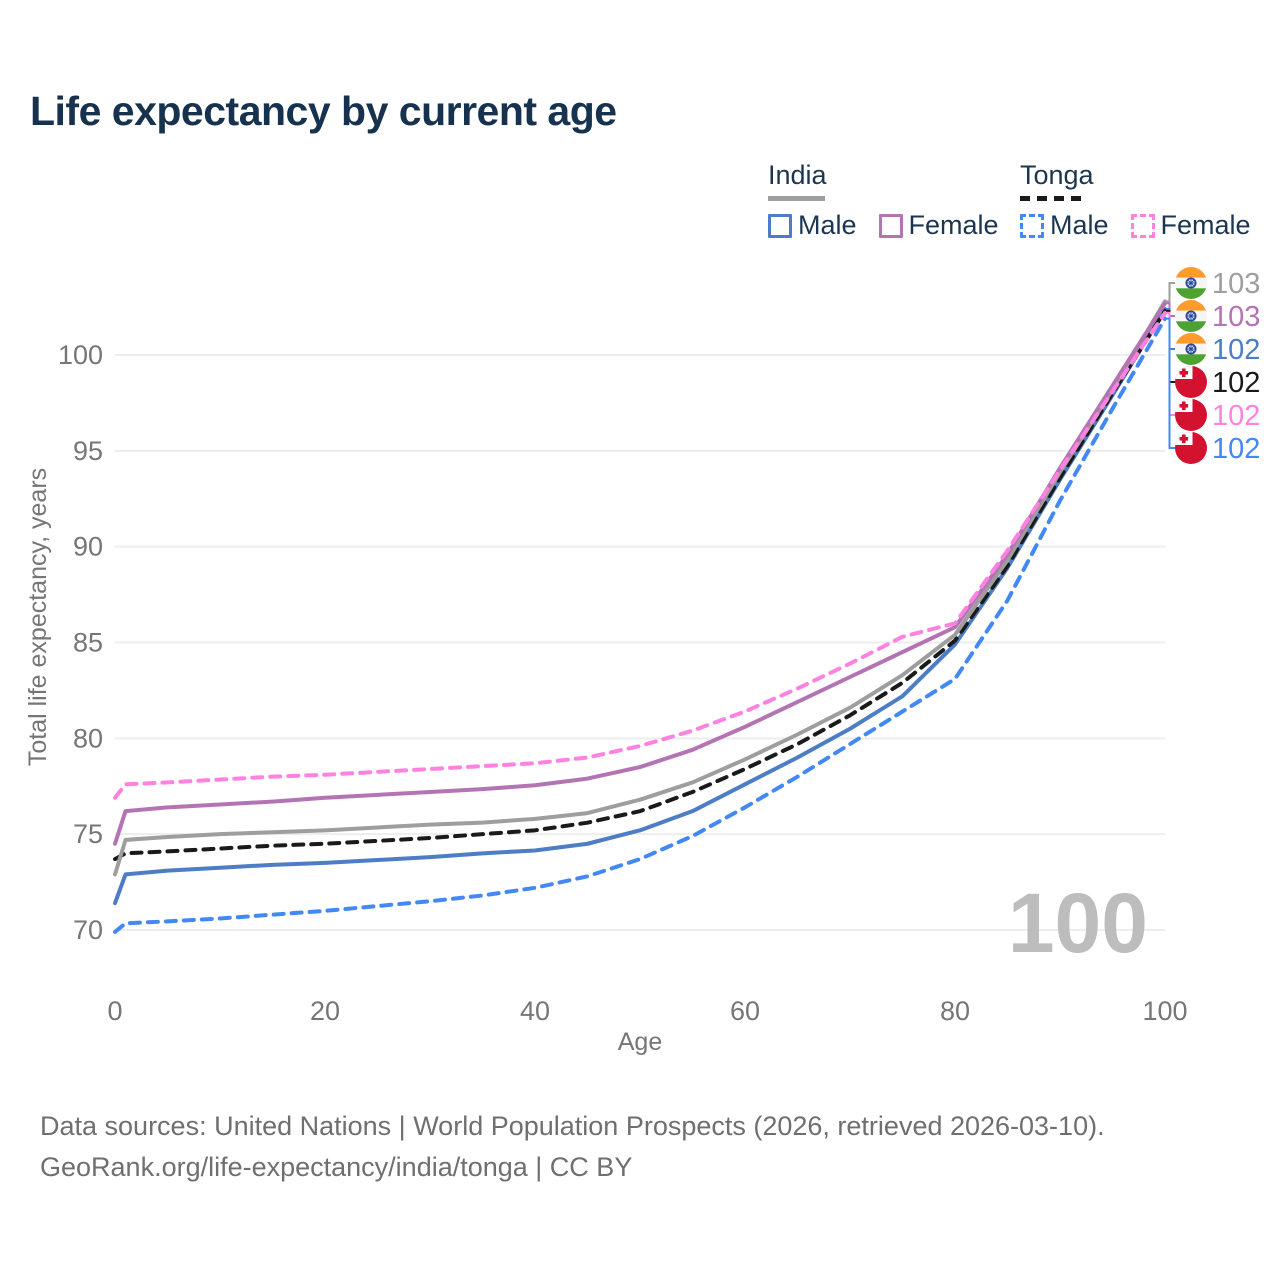  I want to click on legend-item-tonga-male: Male, so click(1064, 225).